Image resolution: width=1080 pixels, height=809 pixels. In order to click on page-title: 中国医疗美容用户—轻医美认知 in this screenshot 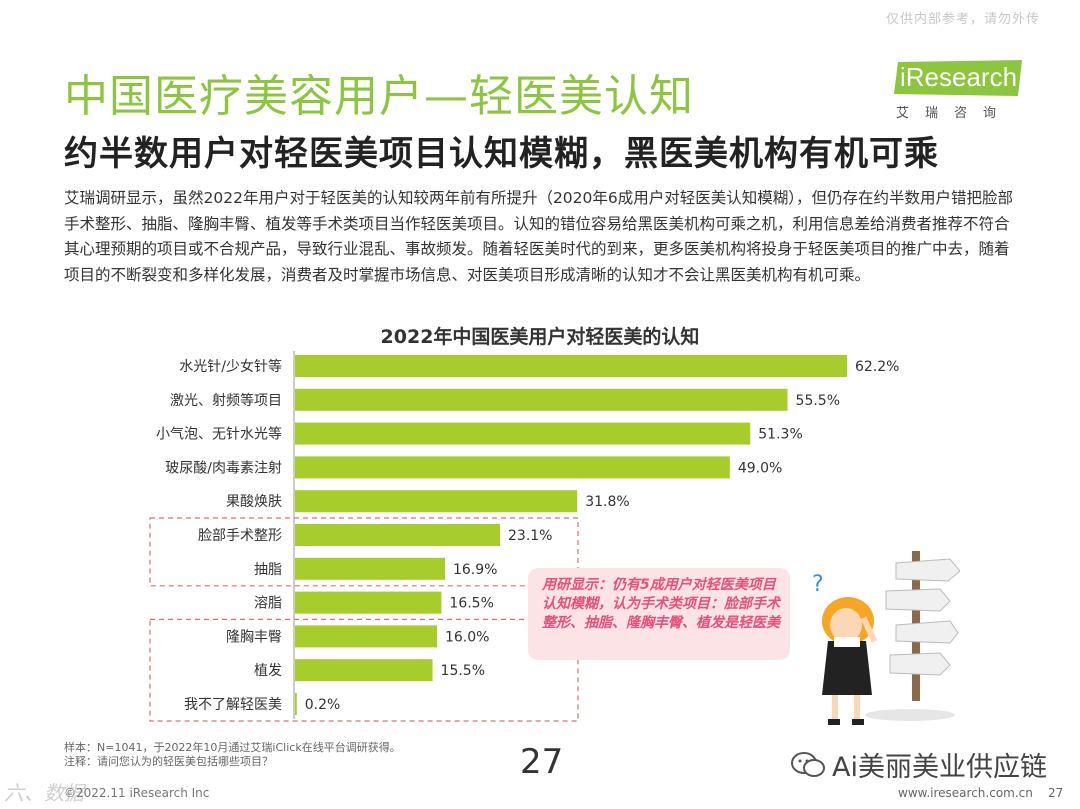, I will do `click(379, 96)`.